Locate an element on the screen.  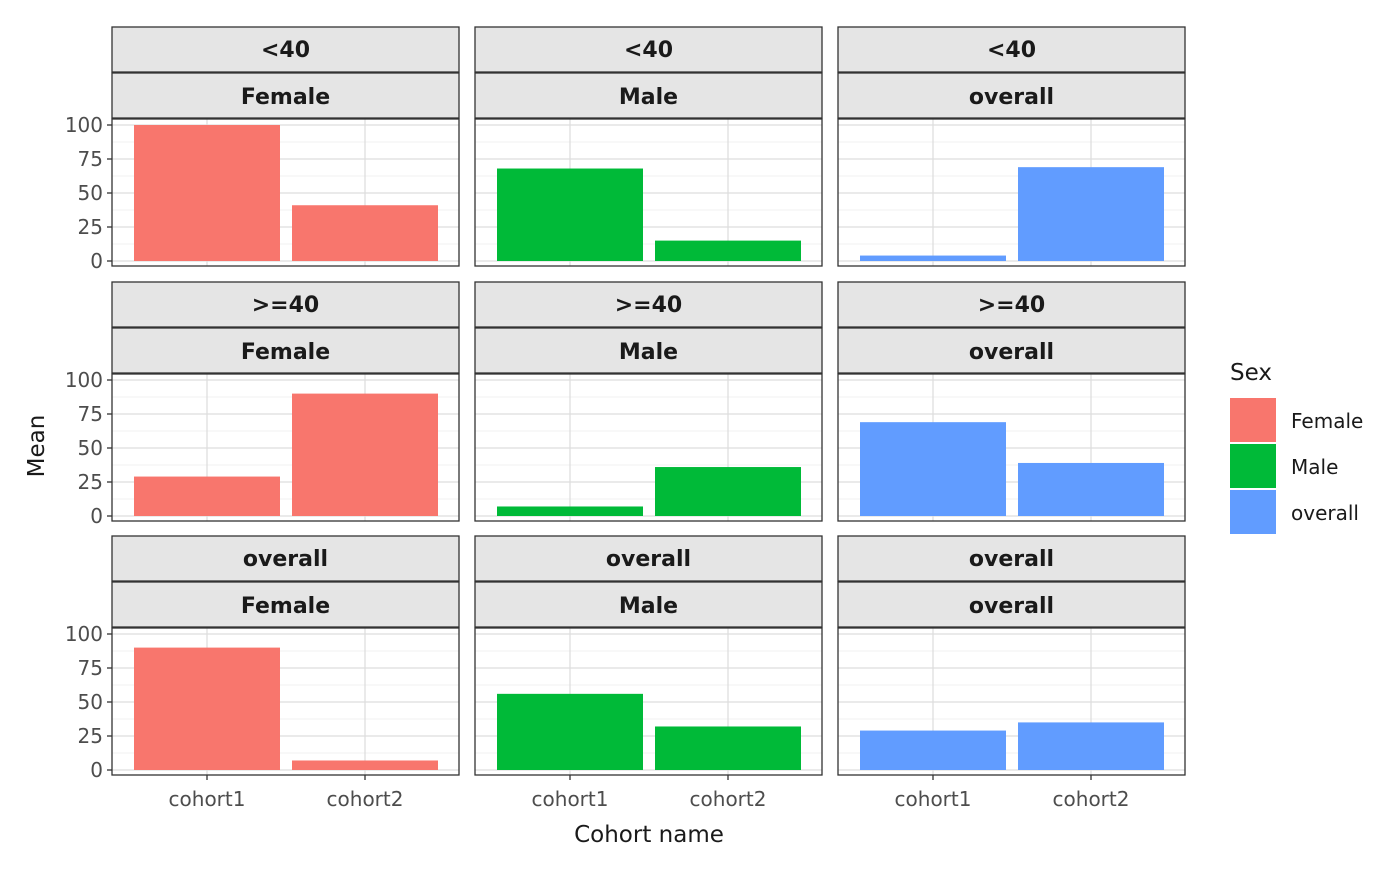
legend-label-male: Male is located at coordinates (1314, 467).